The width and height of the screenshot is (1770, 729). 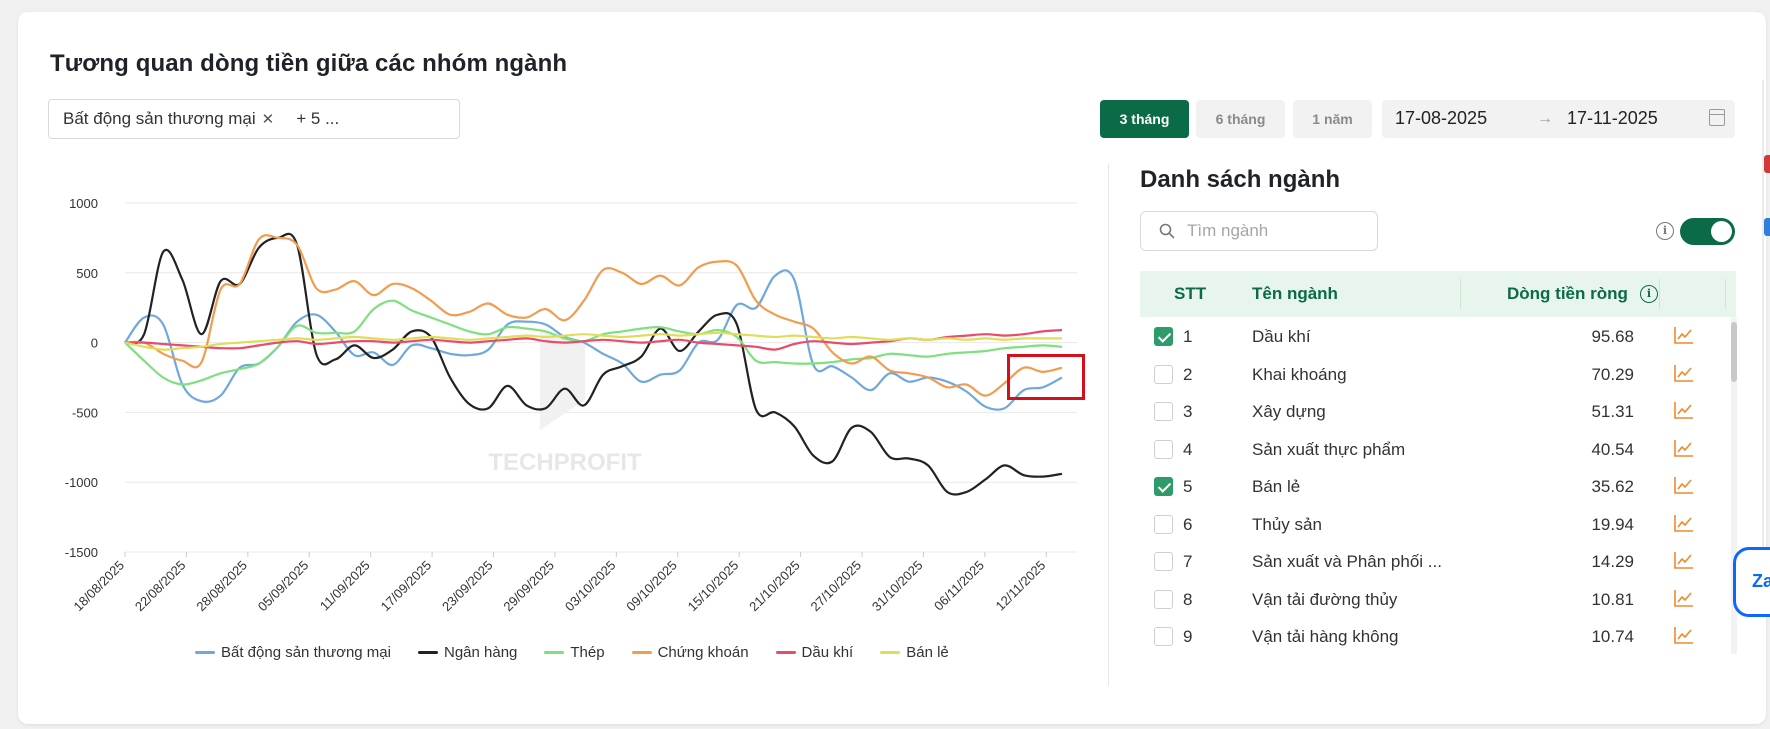 I want to click on table-scrollbar, so click(x=1734, y=486).